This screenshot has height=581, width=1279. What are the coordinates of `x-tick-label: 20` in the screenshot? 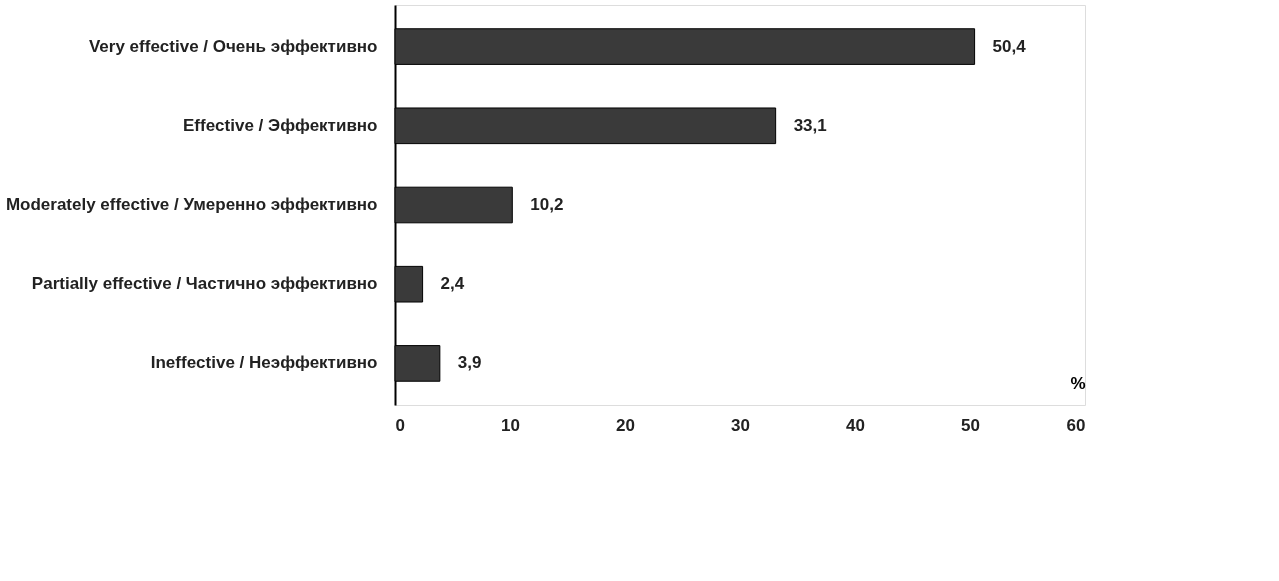 It's located at (625, 425).